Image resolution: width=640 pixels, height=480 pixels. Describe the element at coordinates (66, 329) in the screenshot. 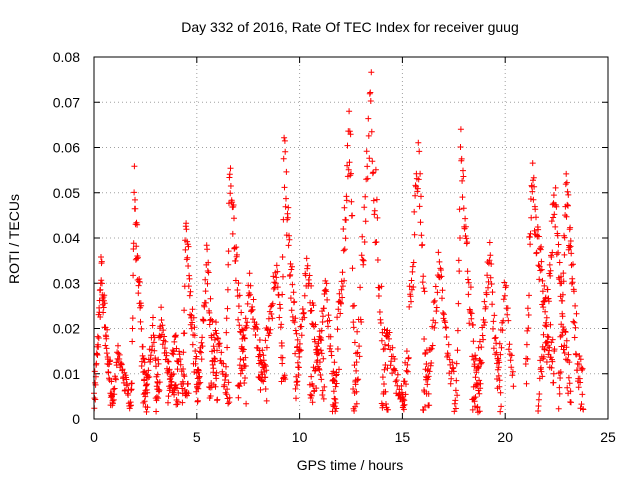

I see `y-tick-label: 0.02` at that location.